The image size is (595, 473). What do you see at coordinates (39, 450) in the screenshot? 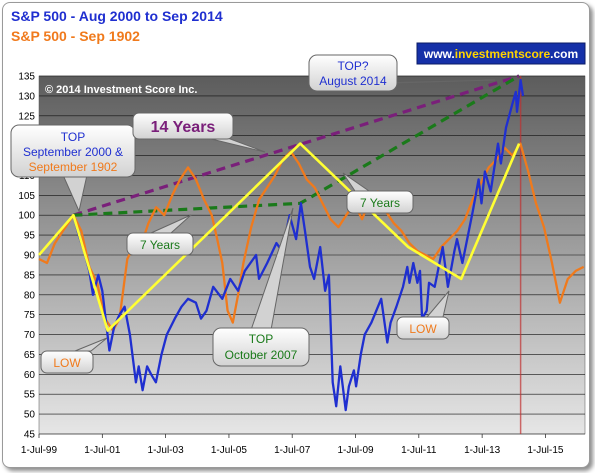
I see `x-tick-label: 1-Jul-99` at bounding box center [39, 450].